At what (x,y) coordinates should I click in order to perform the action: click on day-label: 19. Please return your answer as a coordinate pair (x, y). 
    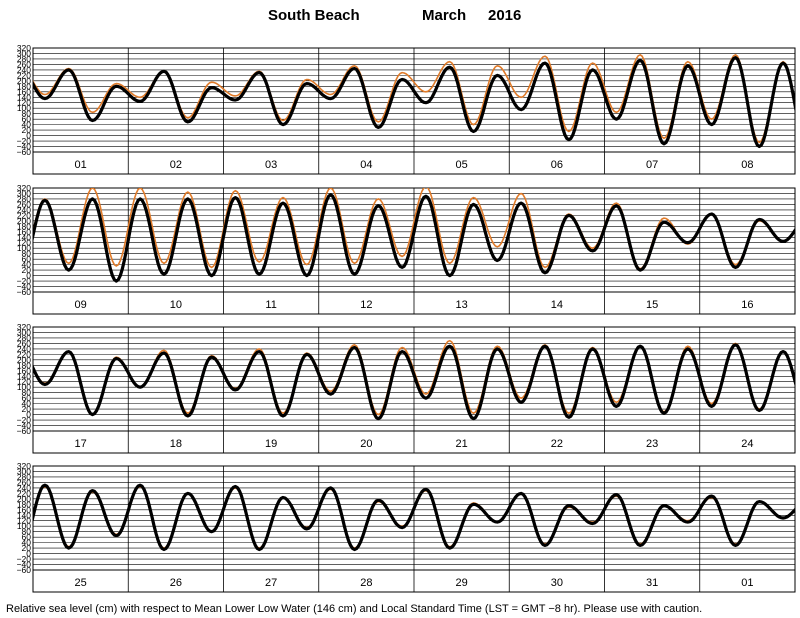
    Looking at the image, I should click on (271, 444).